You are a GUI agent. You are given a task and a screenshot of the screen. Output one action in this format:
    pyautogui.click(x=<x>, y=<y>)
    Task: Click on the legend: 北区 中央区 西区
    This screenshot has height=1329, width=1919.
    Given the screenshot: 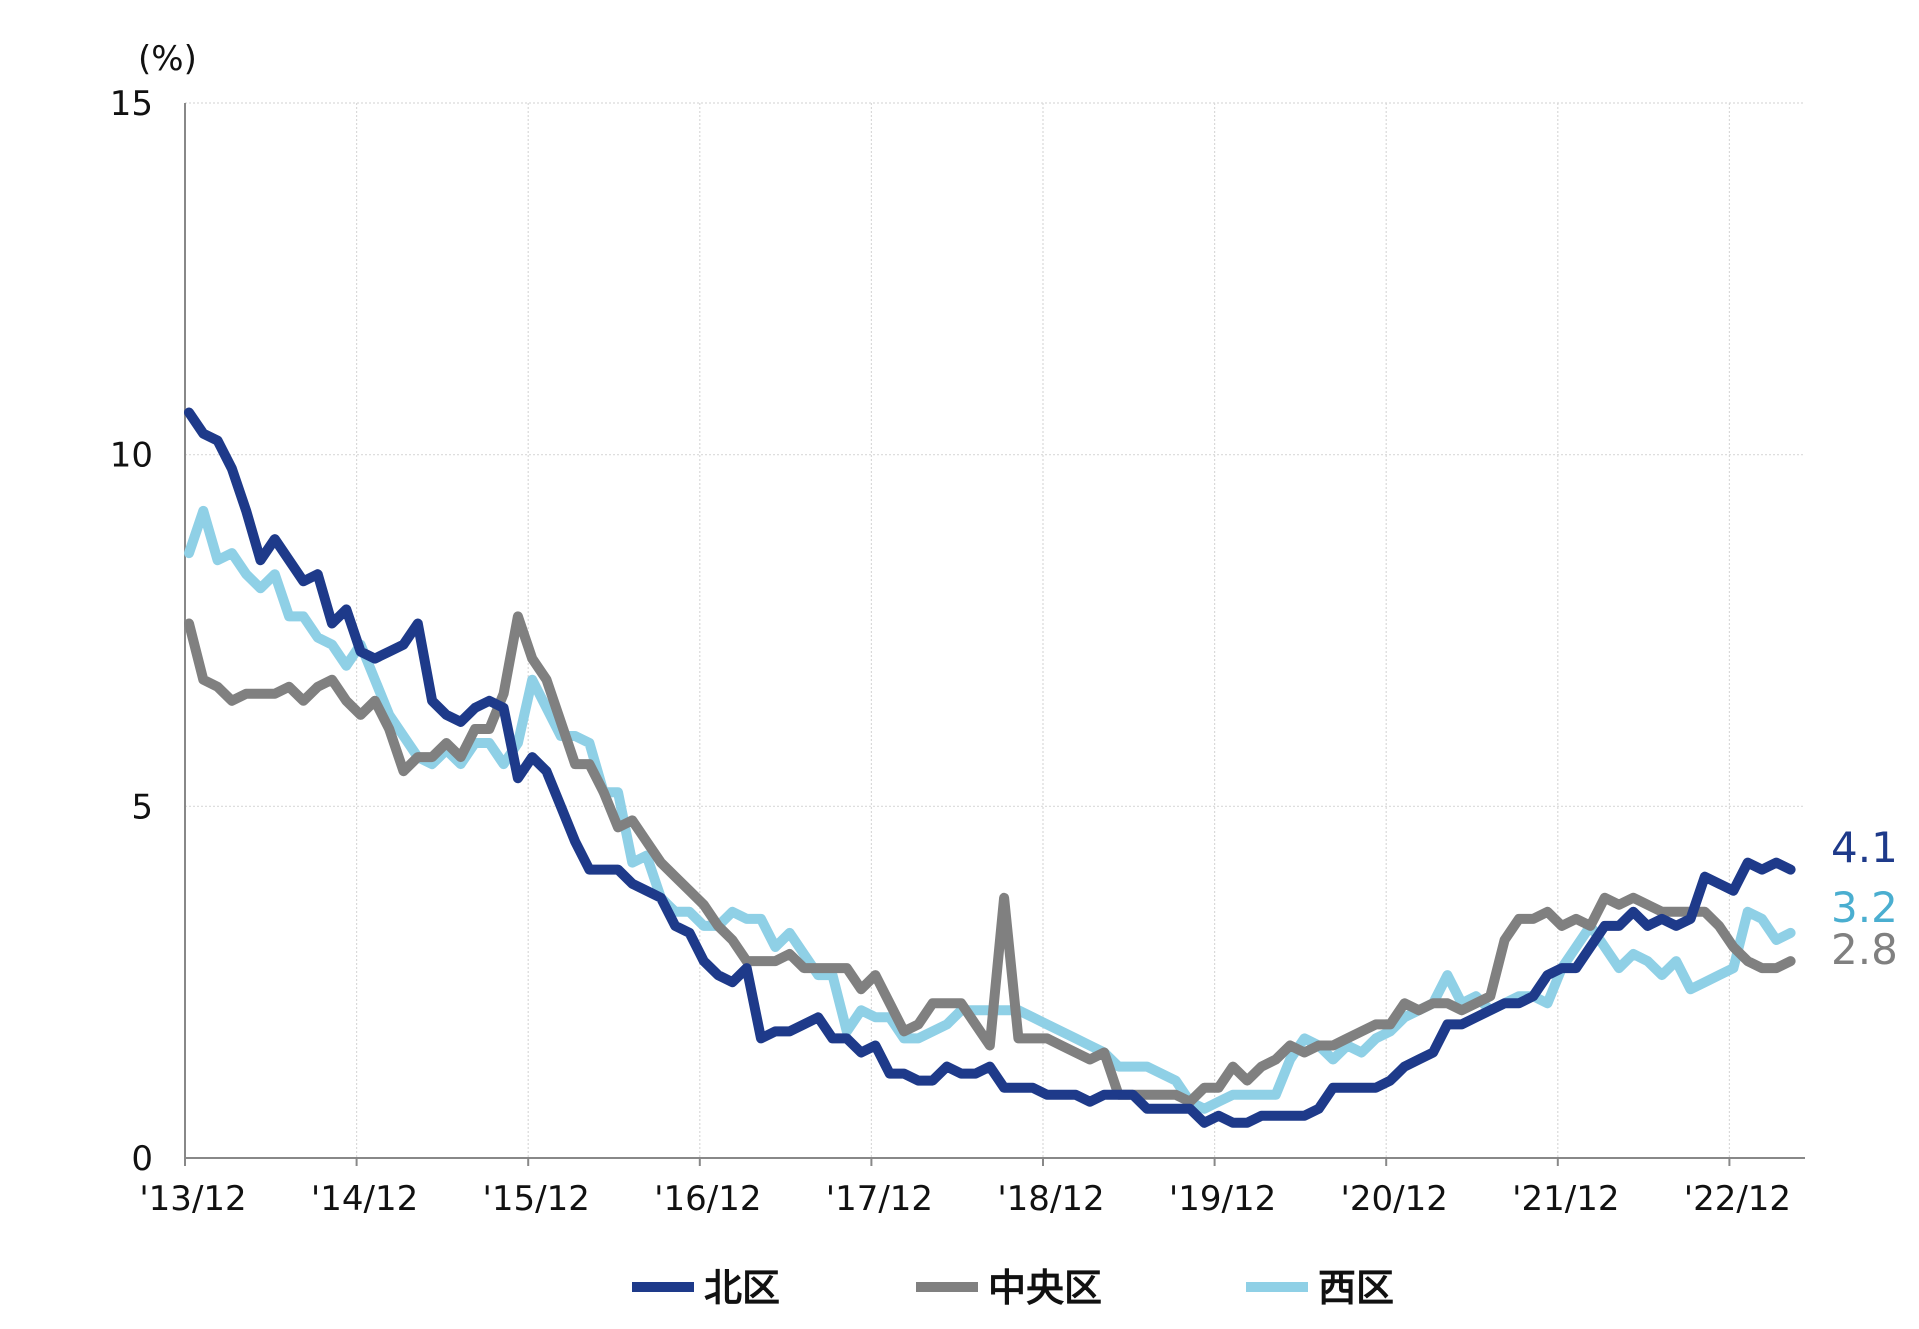 What is the action you would take?
    pyautogui.click(x=1013, y=1288)
    